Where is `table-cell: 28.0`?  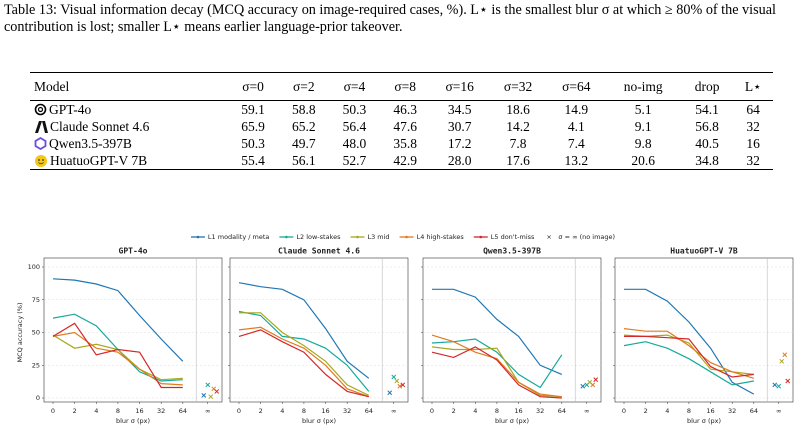 table-cell: 28.0 is located at coordinates (460, 161).